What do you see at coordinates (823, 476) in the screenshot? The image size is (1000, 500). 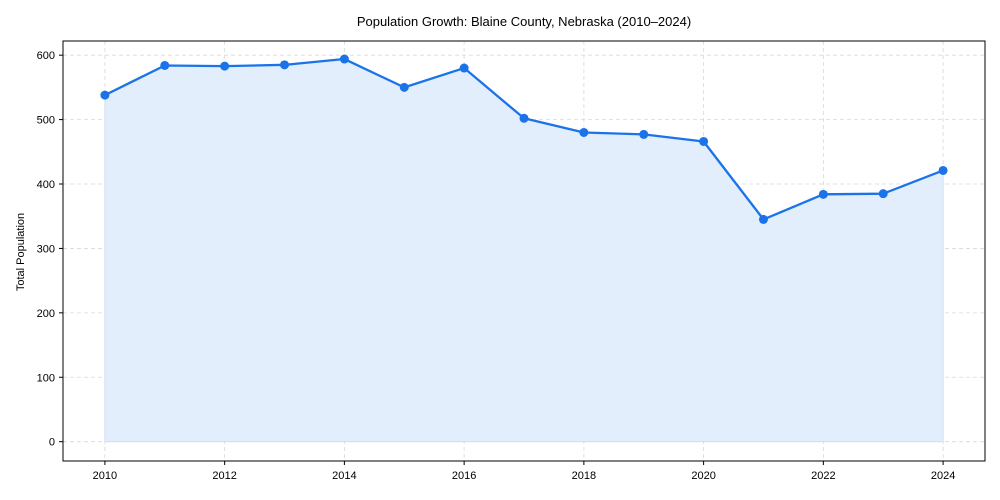 I see `x-tick-label: 2022` at bounding box center [823, 476].